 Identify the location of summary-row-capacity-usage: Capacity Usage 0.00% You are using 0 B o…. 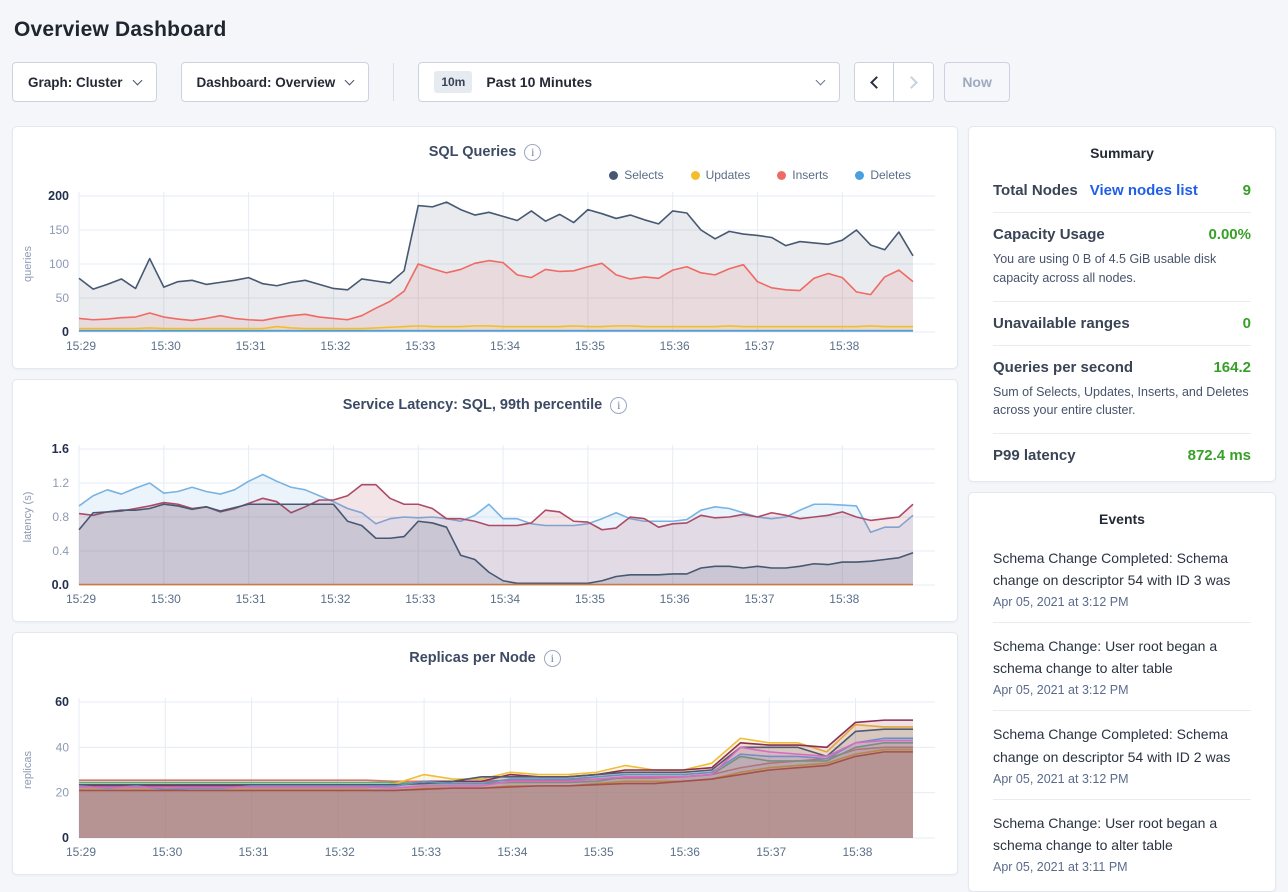
(1122, 256).